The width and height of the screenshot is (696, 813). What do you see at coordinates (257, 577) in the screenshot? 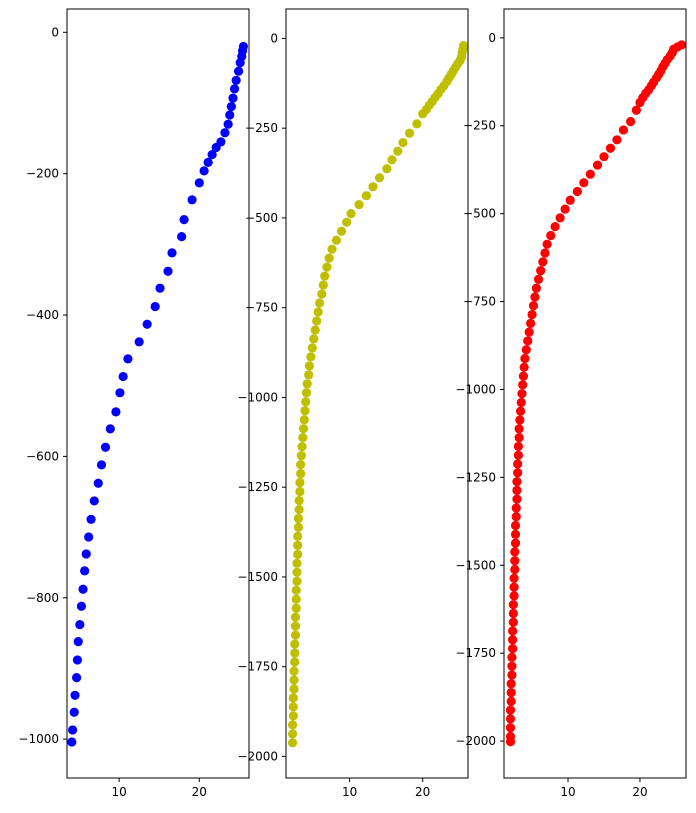
I see `y-tick-label: −1500` at bounding box center [257, 577].